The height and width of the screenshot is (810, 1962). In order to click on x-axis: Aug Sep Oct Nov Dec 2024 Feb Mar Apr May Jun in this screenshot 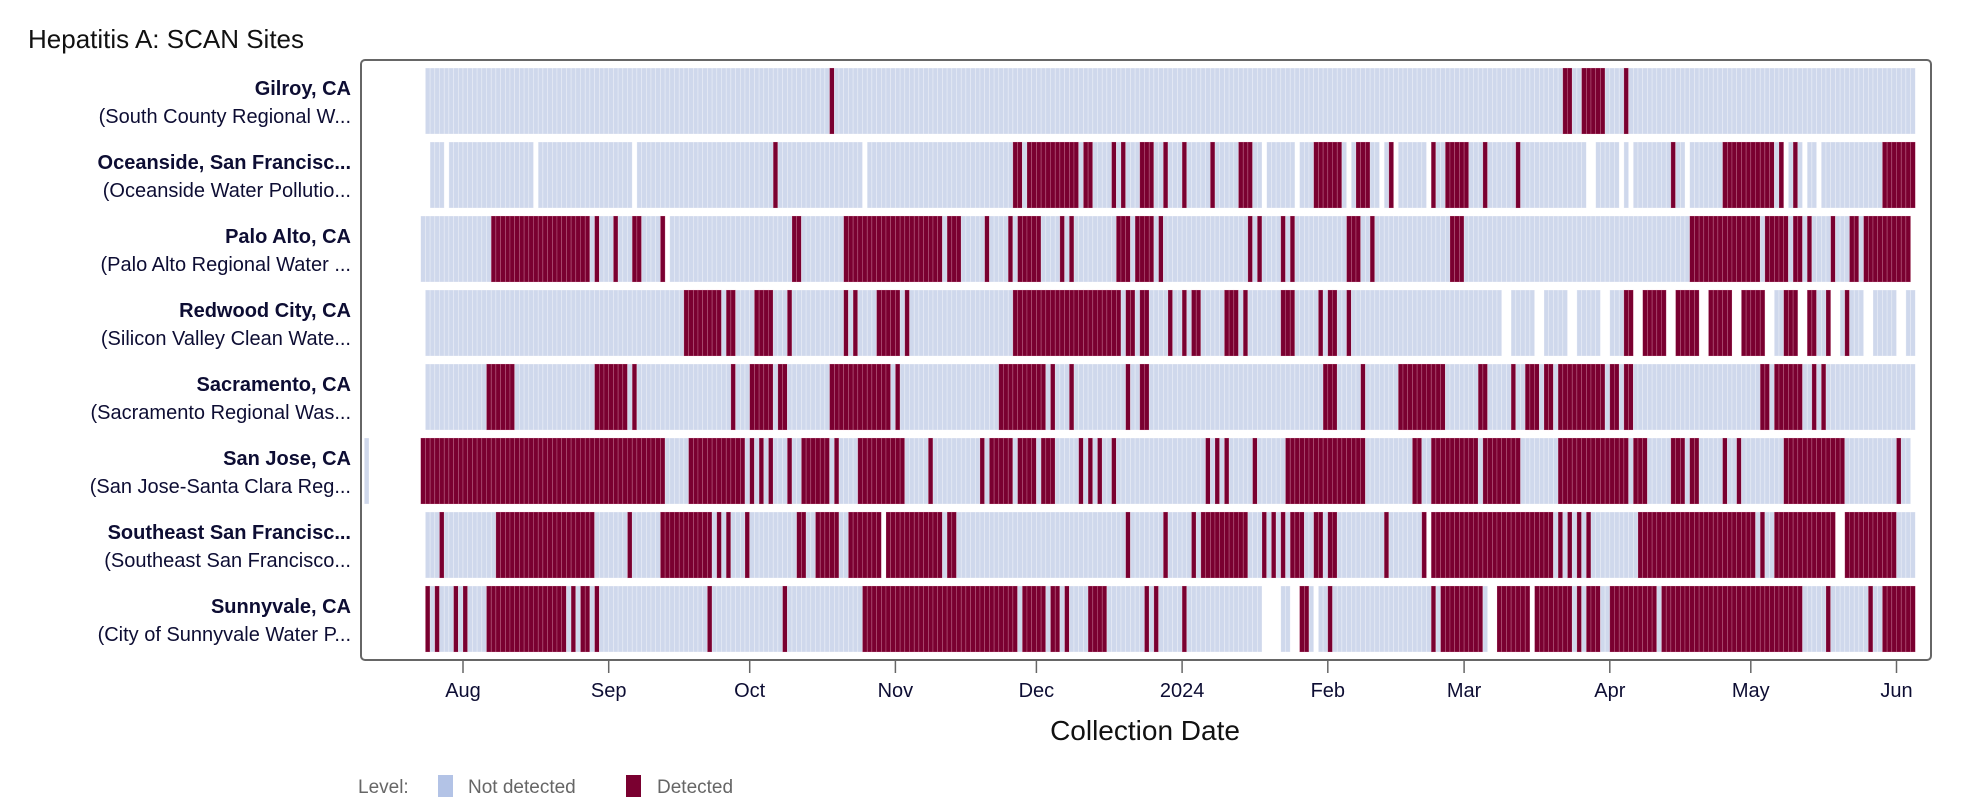, I will do `click(1179, 681)`.